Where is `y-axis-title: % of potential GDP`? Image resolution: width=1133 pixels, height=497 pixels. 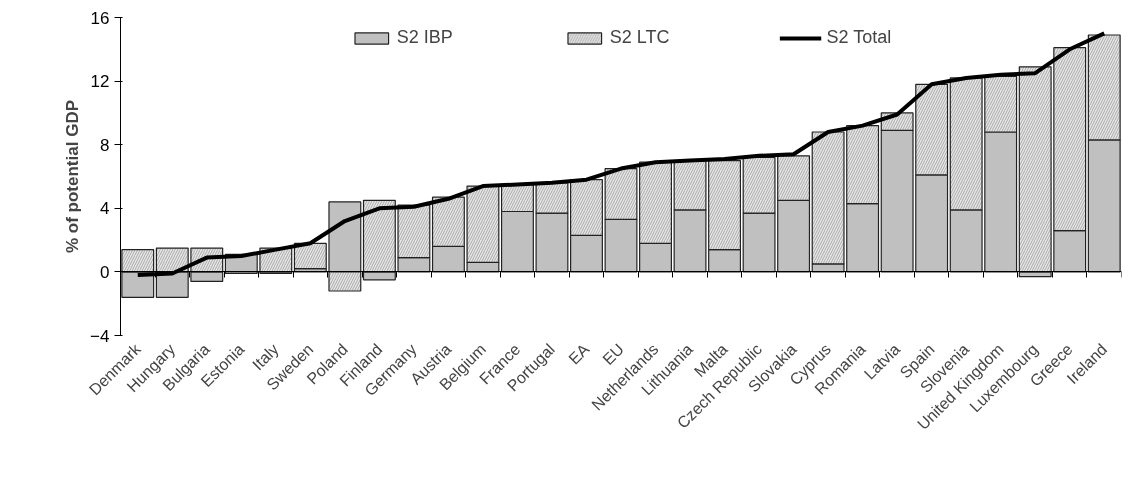 y-axis-title: % of potential GDP is located at coordinates (73, 176).